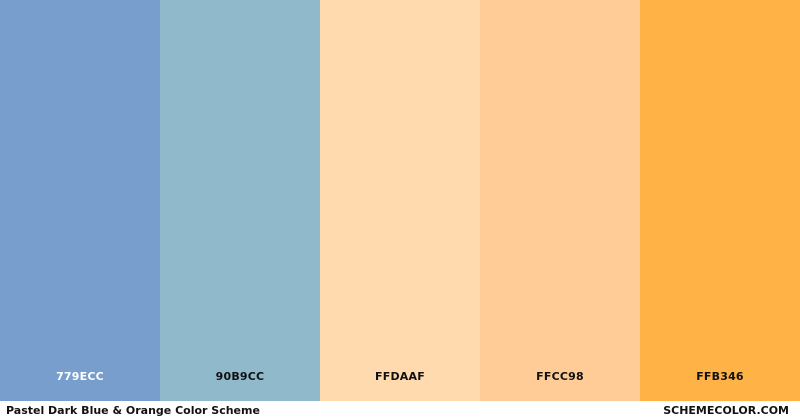 The width and height of the screenshot is (800, 420). Describe the element at coordinates (133, 410) in the screenshot. I see `scheme-title: Pastel Dark Blue & Orange Color Scheme` at that location.